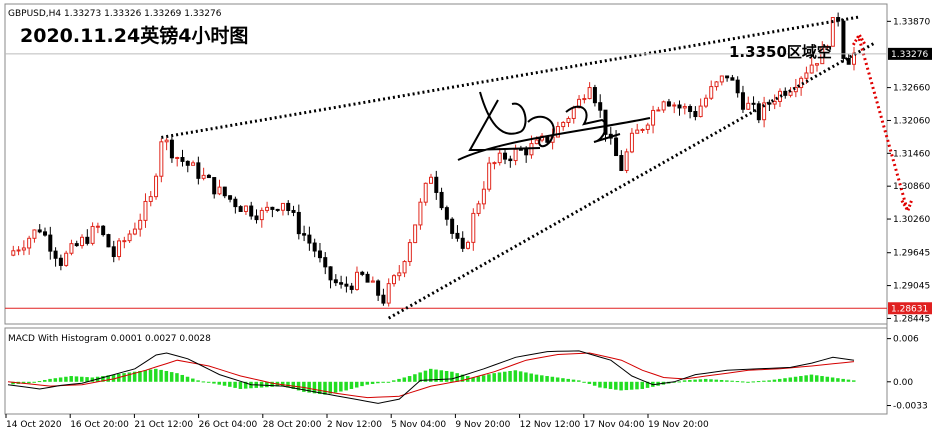  I want to click on price-tick-label: 1.31460, so click(911, 154).